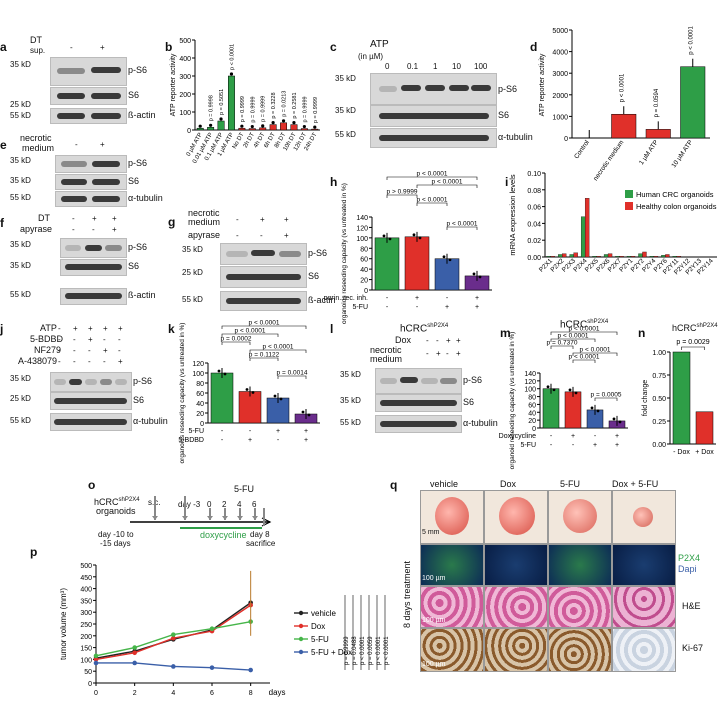 The image size is (720, 701). Describe the element at coordinates (185, 77) in the screenshot. I see `y-tick-label: 300` at that location.